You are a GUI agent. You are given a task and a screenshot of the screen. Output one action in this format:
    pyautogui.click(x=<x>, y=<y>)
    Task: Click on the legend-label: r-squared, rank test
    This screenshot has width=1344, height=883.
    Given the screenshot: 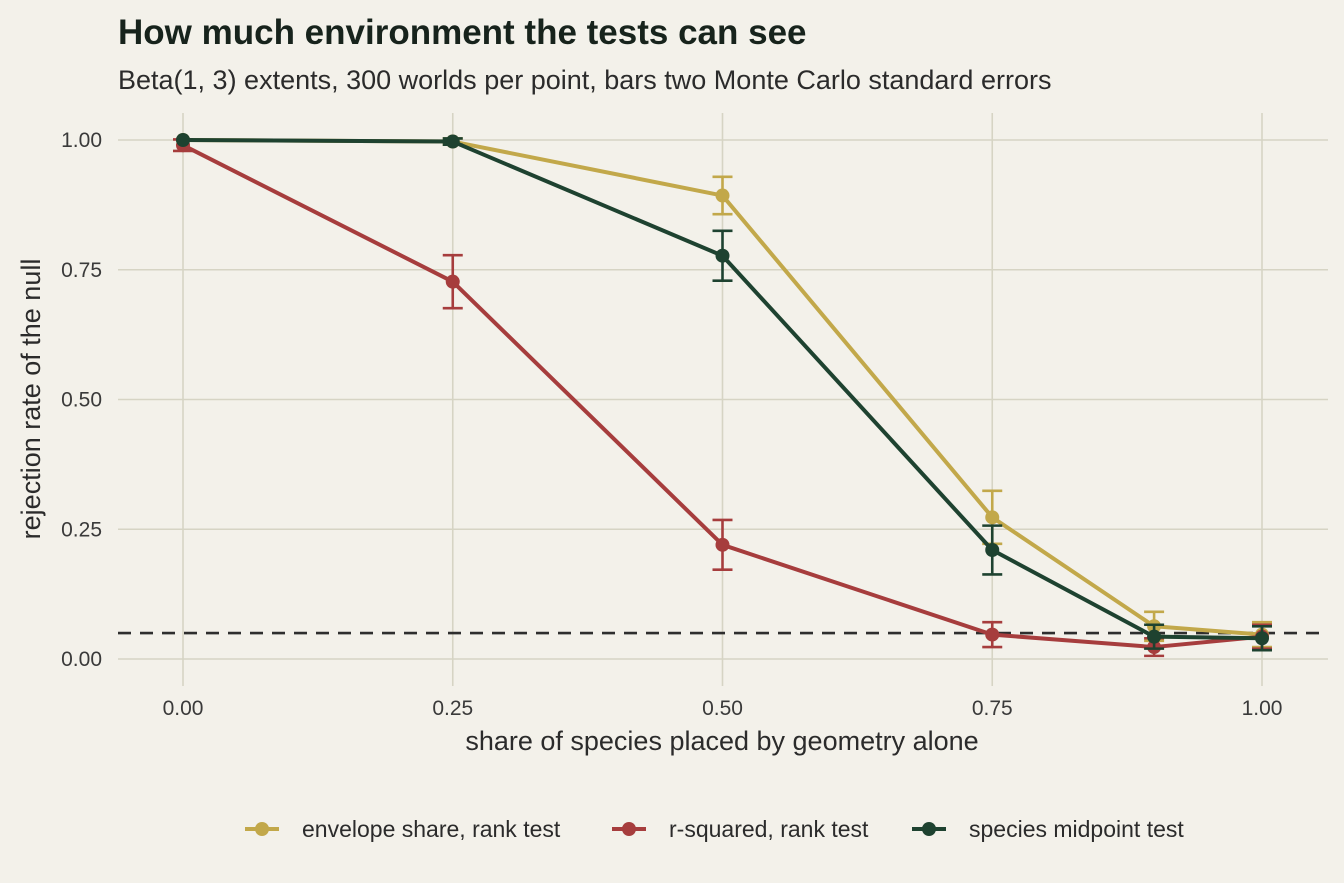 What is the action you would take?
    pyautogui.click(x=769, y=829)
    